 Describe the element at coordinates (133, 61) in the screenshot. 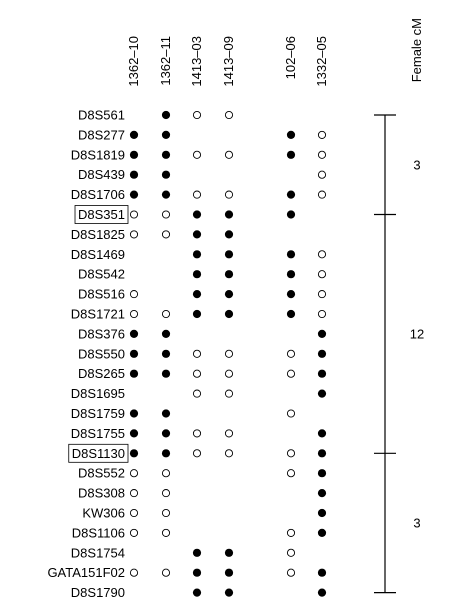

I see `column-label: 1362–10` at that location.